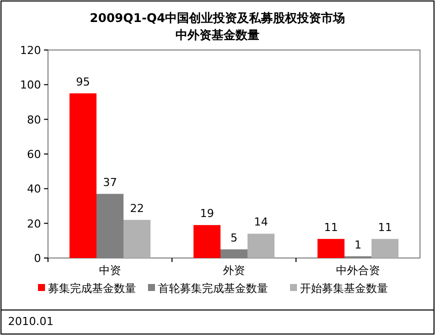 This screenshot has width=435, height=335. I want to click on data-label: 5, so click(234, 237).